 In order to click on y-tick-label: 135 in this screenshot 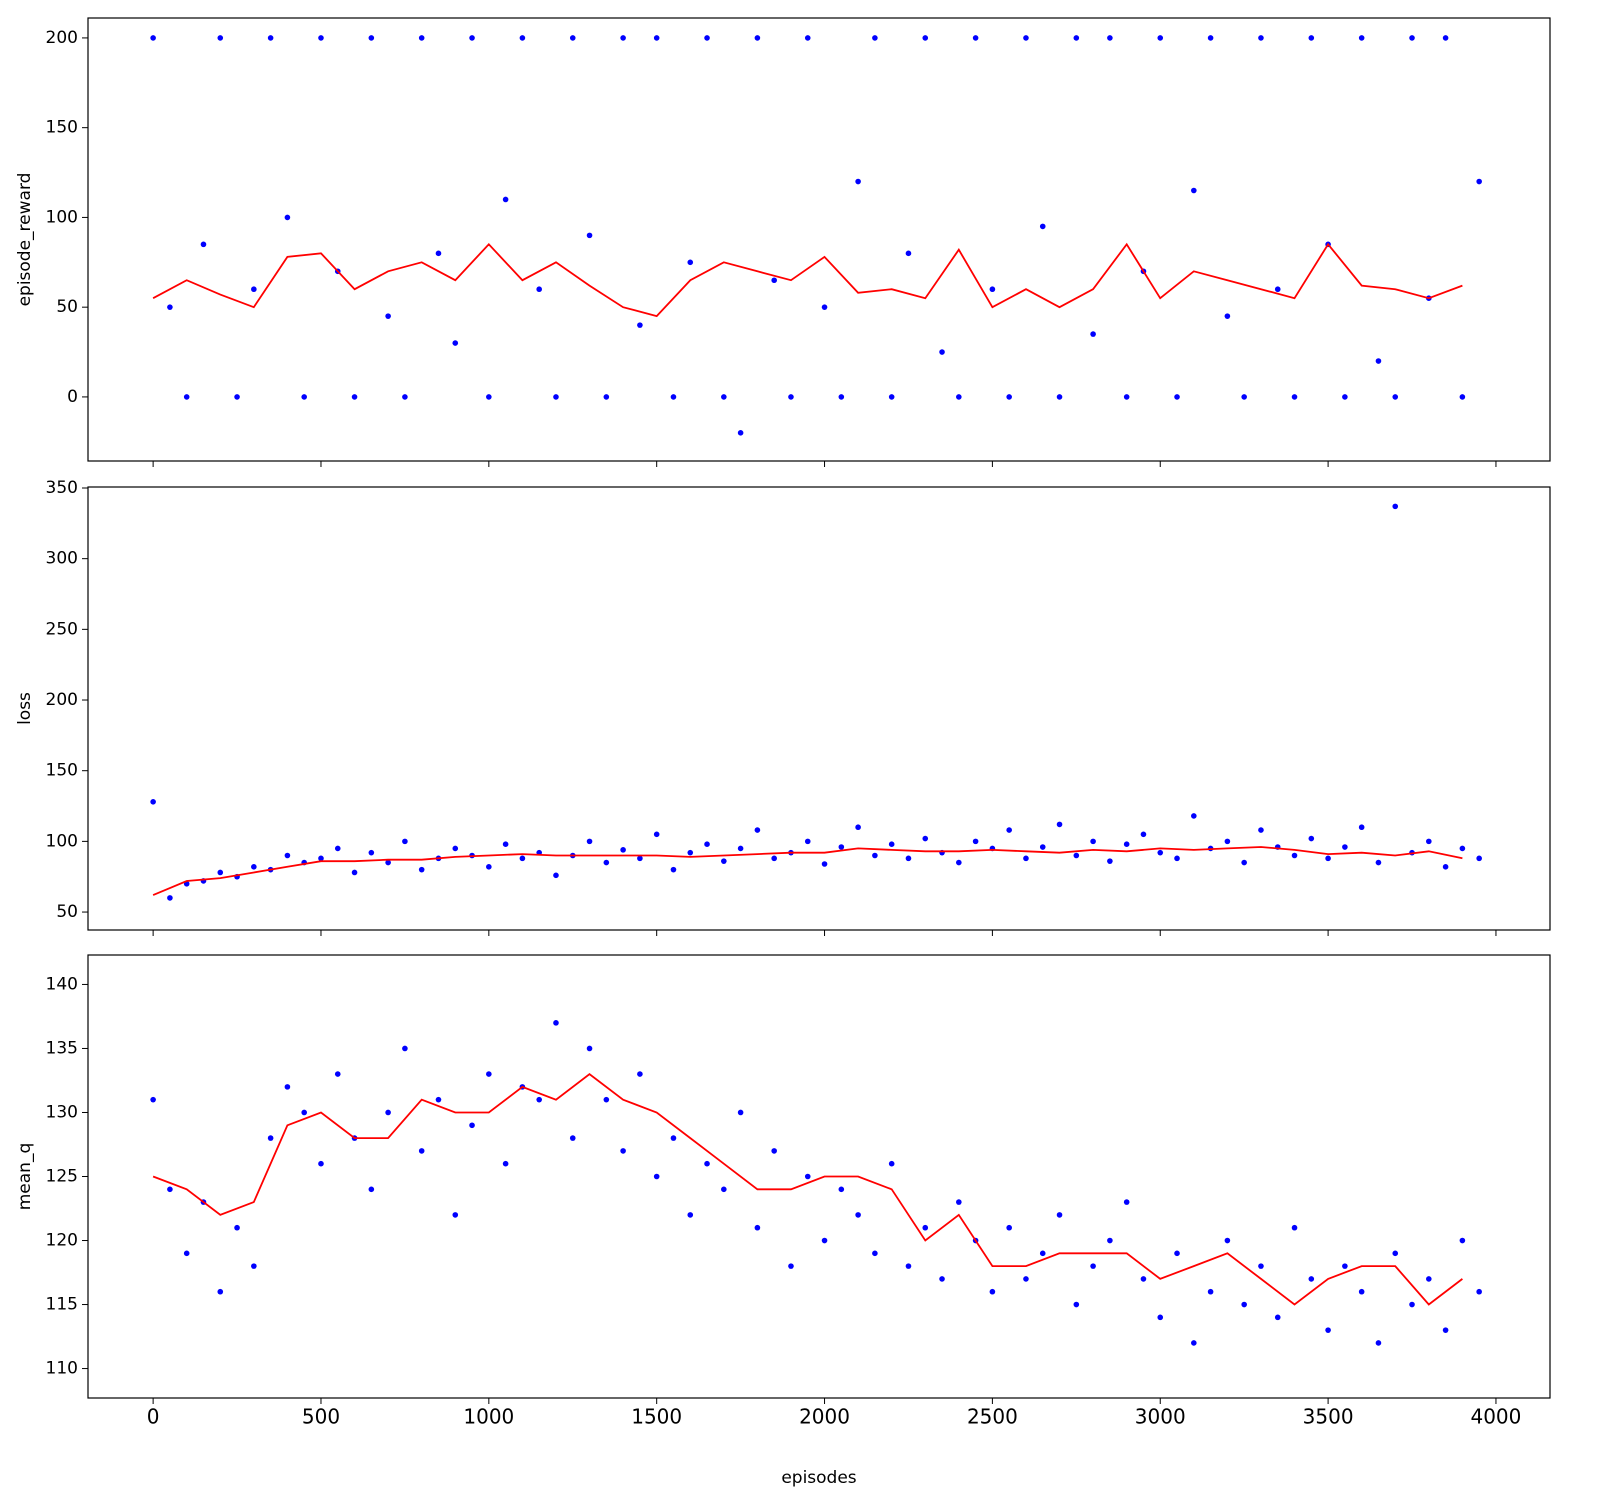, I will do `click(62, 1048)`.